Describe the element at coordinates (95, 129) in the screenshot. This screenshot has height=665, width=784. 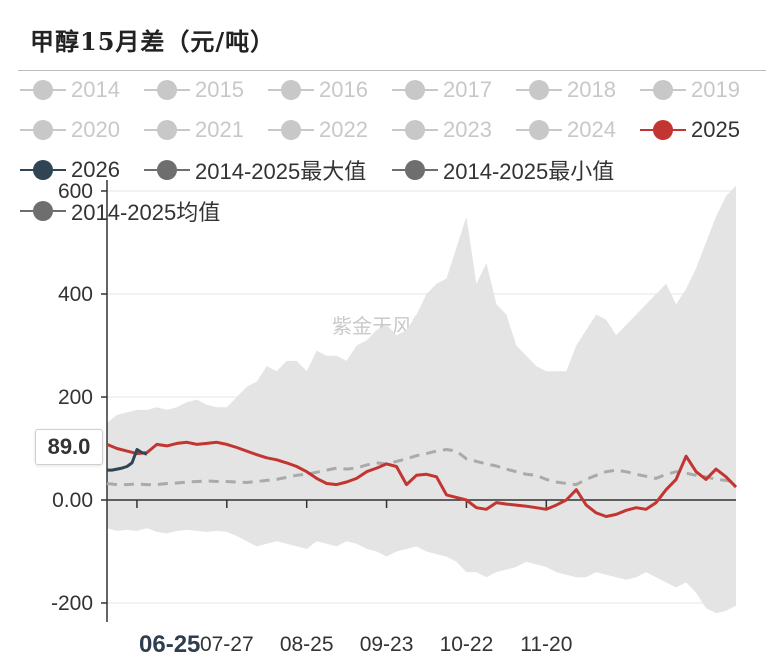
I see `legend-label: 2020` at that location.